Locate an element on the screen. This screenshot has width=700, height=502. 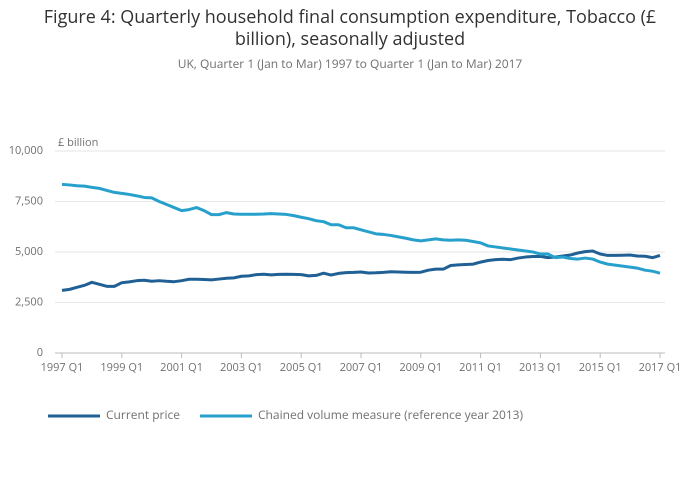
legend-label: Current price is located at coordinates (143, 414).